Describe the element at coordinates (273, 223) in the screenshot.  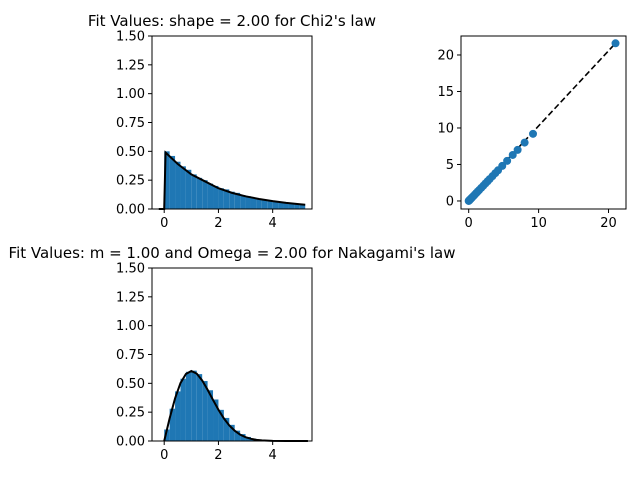
I see `chi2-x-tick-label: 4` at that location.